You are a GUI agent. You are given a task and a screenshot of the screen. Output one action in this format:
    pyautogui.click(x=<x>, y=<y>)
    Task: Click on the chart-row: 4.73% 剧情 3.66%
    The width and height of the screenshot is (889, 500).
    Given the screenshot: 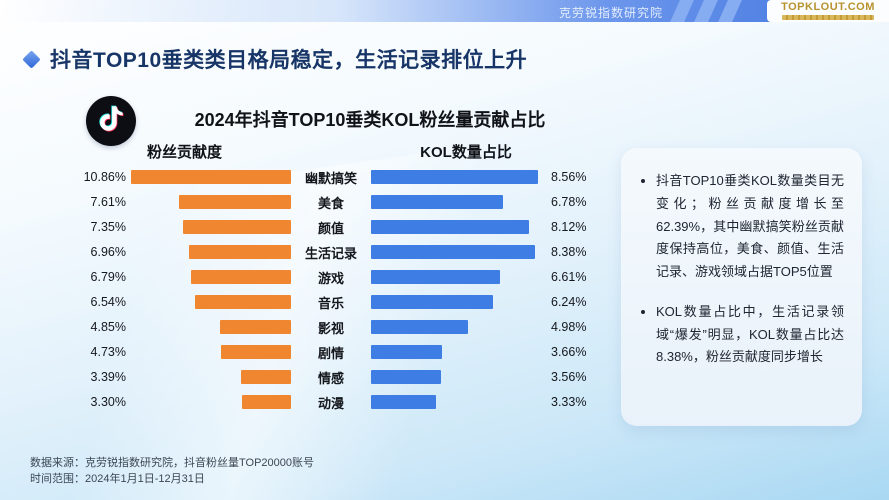 What is the action you would take?
    pyautogui.click(x=332, y=353)
    